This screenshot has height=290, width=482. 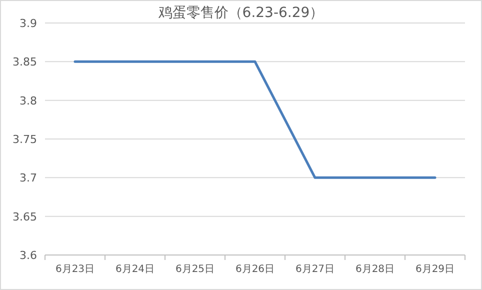 What do you see at coordinates (435, 269) in the screenshot?
I see `x-tick-label: 6月29日` at bounding box center [435, 269].